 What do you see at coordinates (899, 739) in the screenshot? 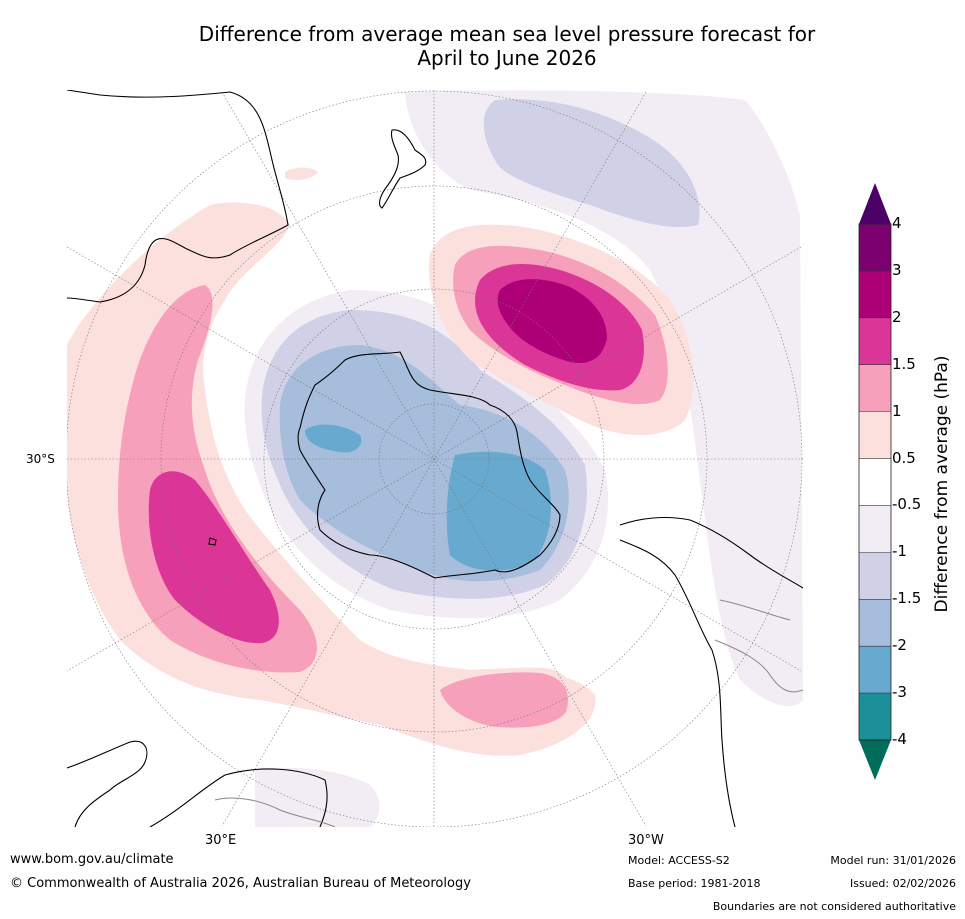
I see `colorbar-tick-label: -4` at bounding box center [899, 739].